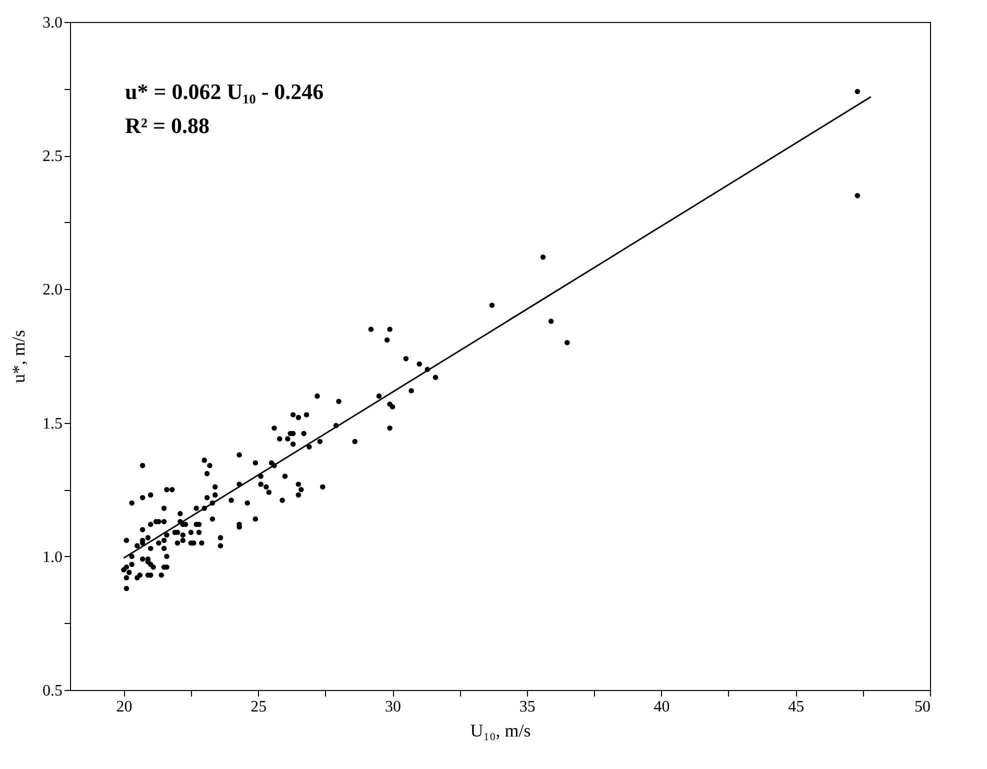  Describe the element at coordinates (393, 707) in the screenshot. I see `x-tick-label: 30` at that location.